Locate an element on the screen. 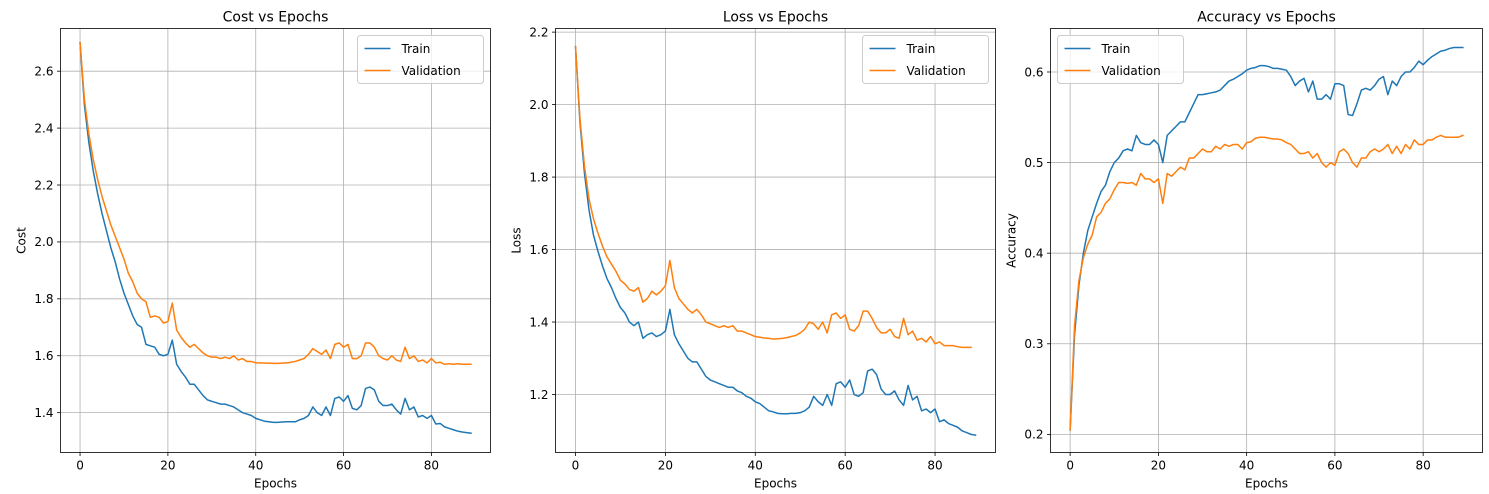 Image resolution: width=1489 pixels, height=494 pixels. chart-3-ytick-label-0: 0.2 is located at coordinates (1033, 435).